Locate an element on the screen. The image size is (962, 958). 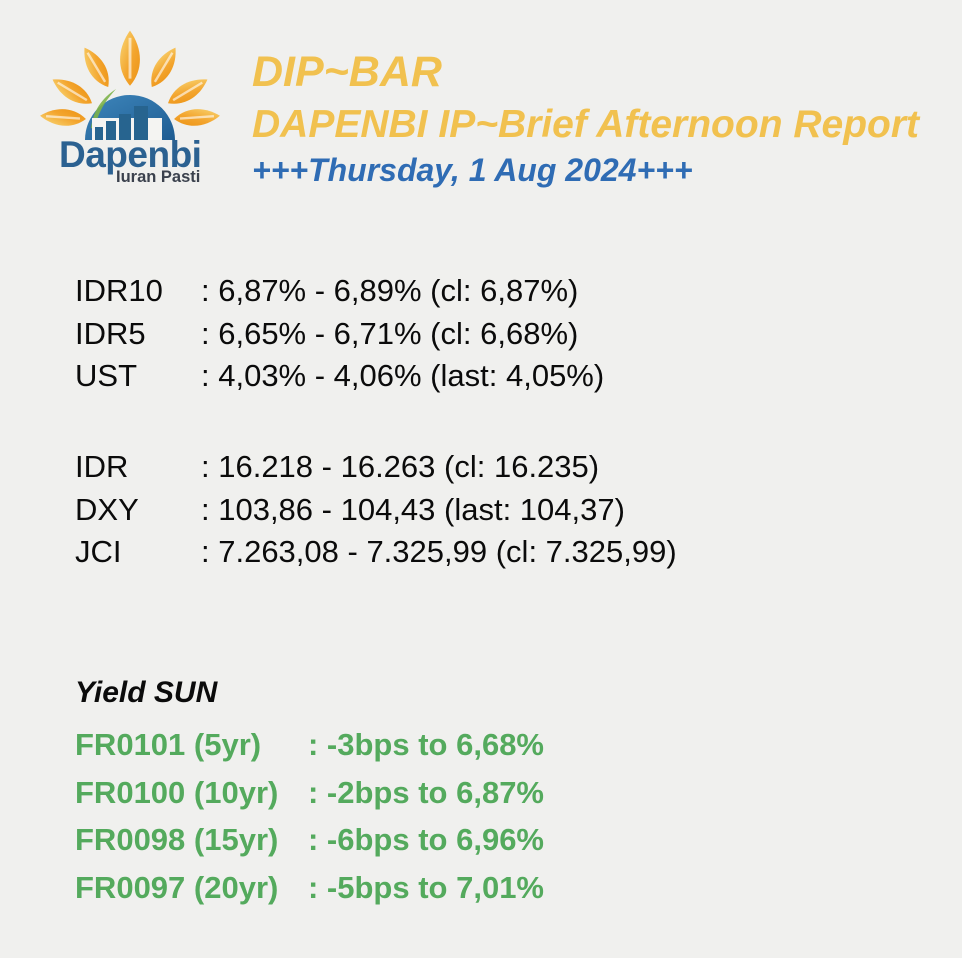
bond-value: : -3bps to 6,68% is located at coordinates (426, 744).